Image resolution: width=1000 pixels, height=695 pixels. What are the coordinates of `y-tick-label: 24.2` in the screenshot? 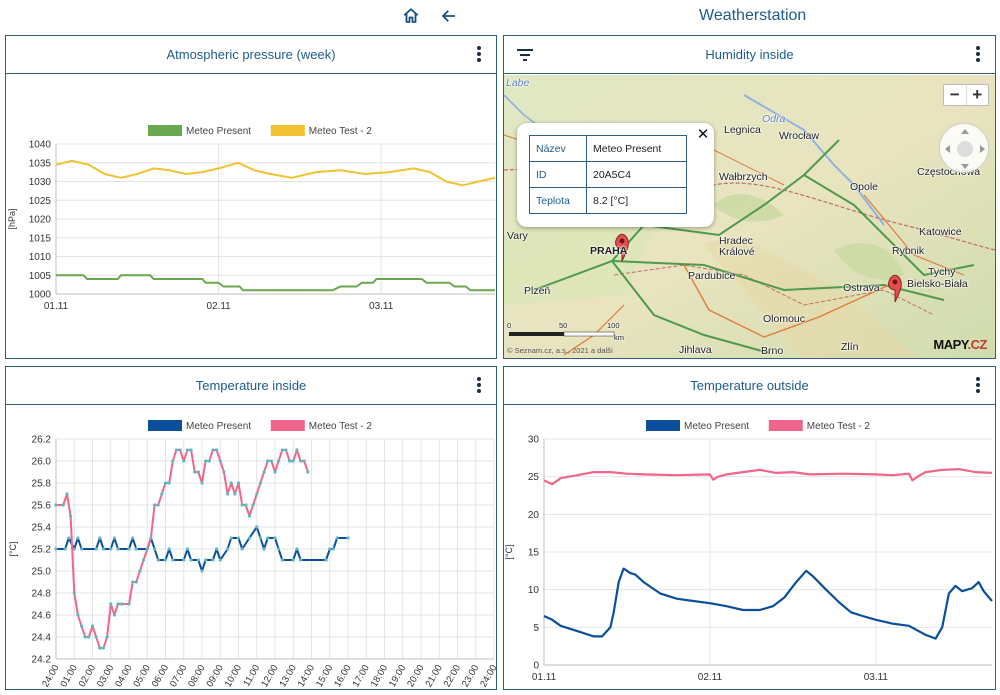 It's located at (42, 660).